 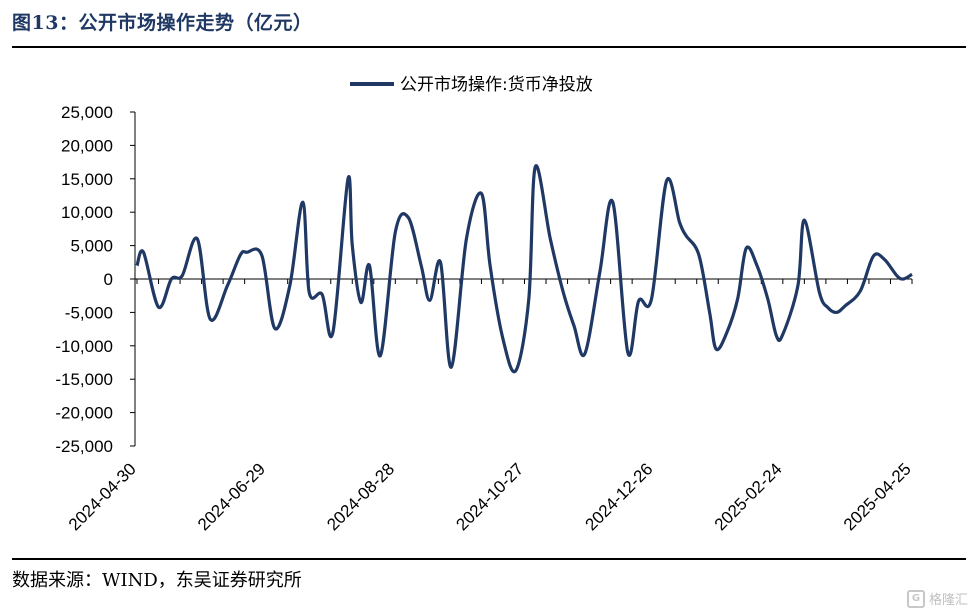 What do you see at coordinates (360, 496) in the screenshot?
I see `x-tick-label: 2024-08-28` at bounding box center [360, 496].